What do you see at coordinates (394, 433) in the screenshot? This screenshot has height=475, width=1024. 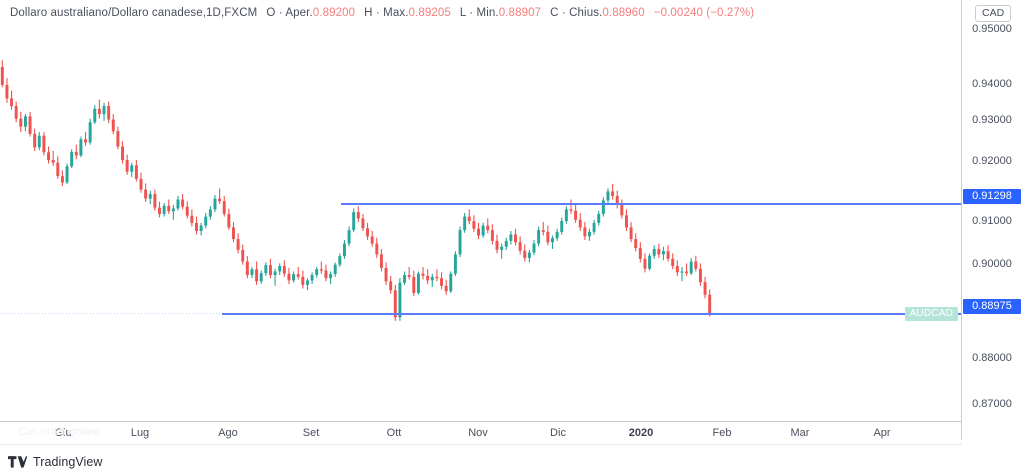 I see `time-tick: Ott` at bounding box center [394, 433].